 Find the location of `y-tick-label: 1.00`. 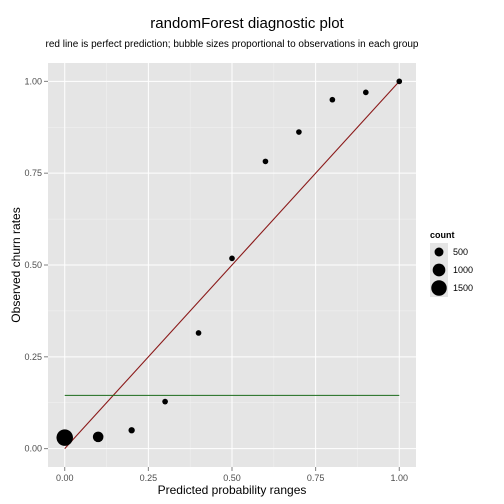

y-tick-label: 1.00 is located at coordinates (33, 81).